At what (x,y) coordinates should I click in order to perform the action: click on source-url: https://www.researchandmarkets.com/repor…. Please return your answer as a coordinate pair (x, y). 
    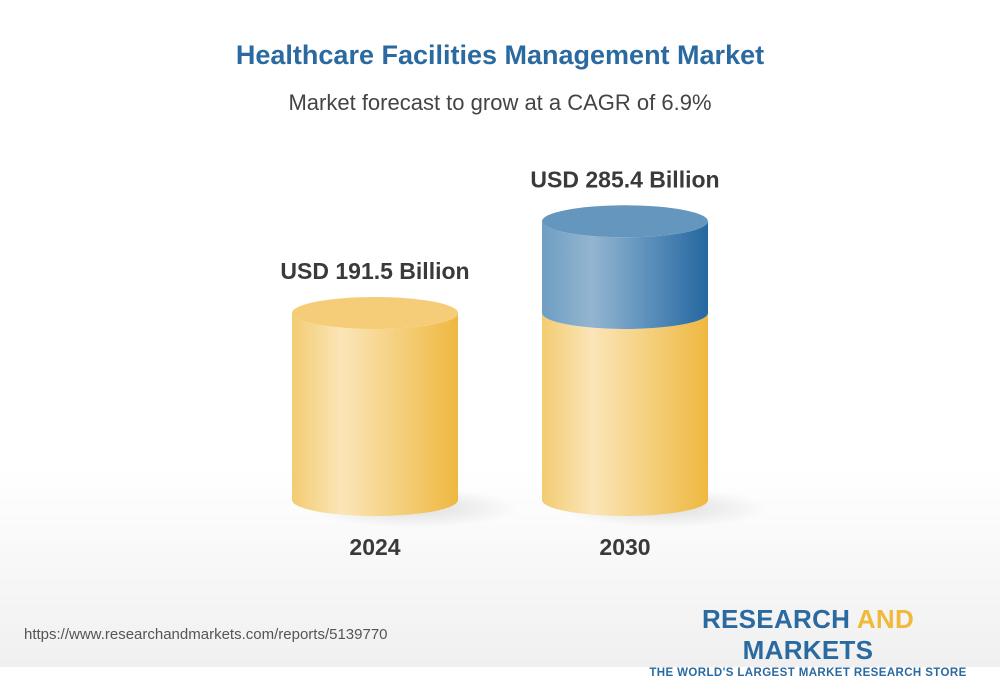
    Looking at the image, I should click on (206, 634).